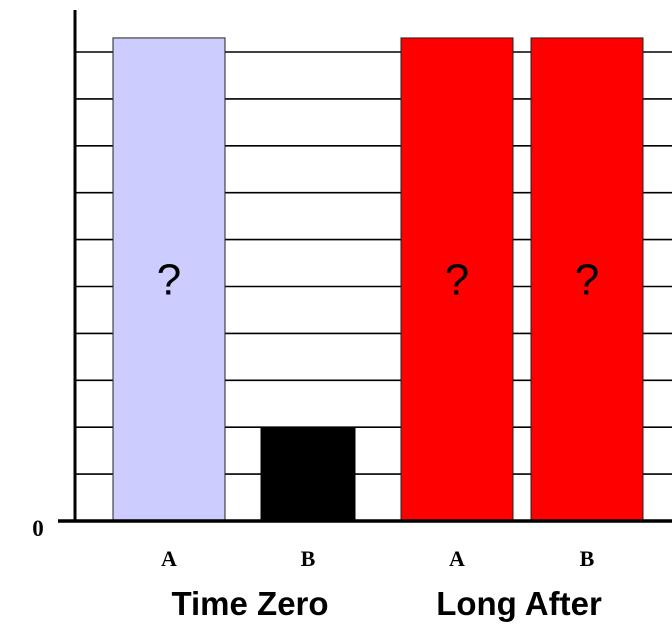 This screenshot has height=625, width=672. What do you see at coordinates (249, 603) in the screenshot?
I see `group-label: Time Zero` at bounding box center [249, 603].